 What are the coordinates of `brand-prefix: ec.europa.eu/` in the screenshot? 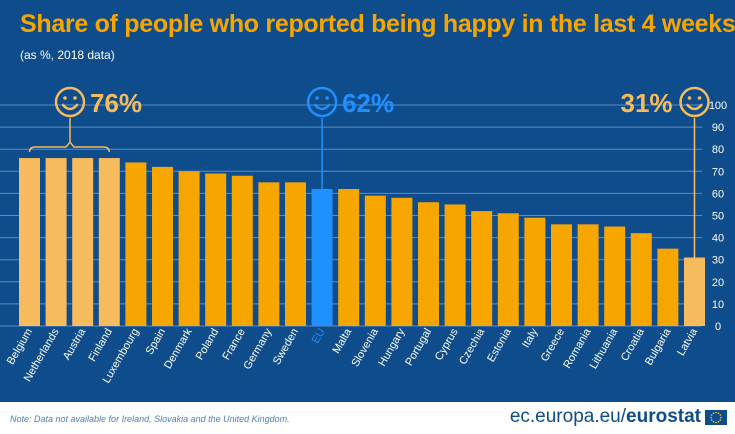 It's located at (568, 416).